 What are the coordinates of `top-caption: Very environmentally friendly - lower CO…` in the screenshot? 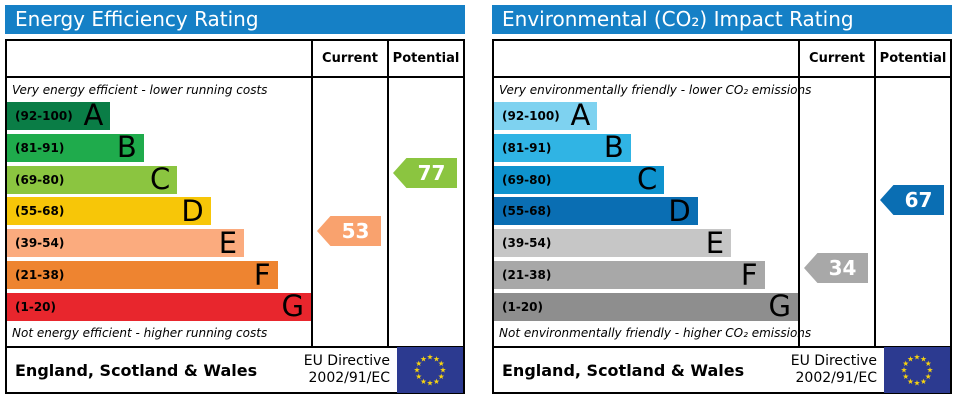 It's located at (655, 90).